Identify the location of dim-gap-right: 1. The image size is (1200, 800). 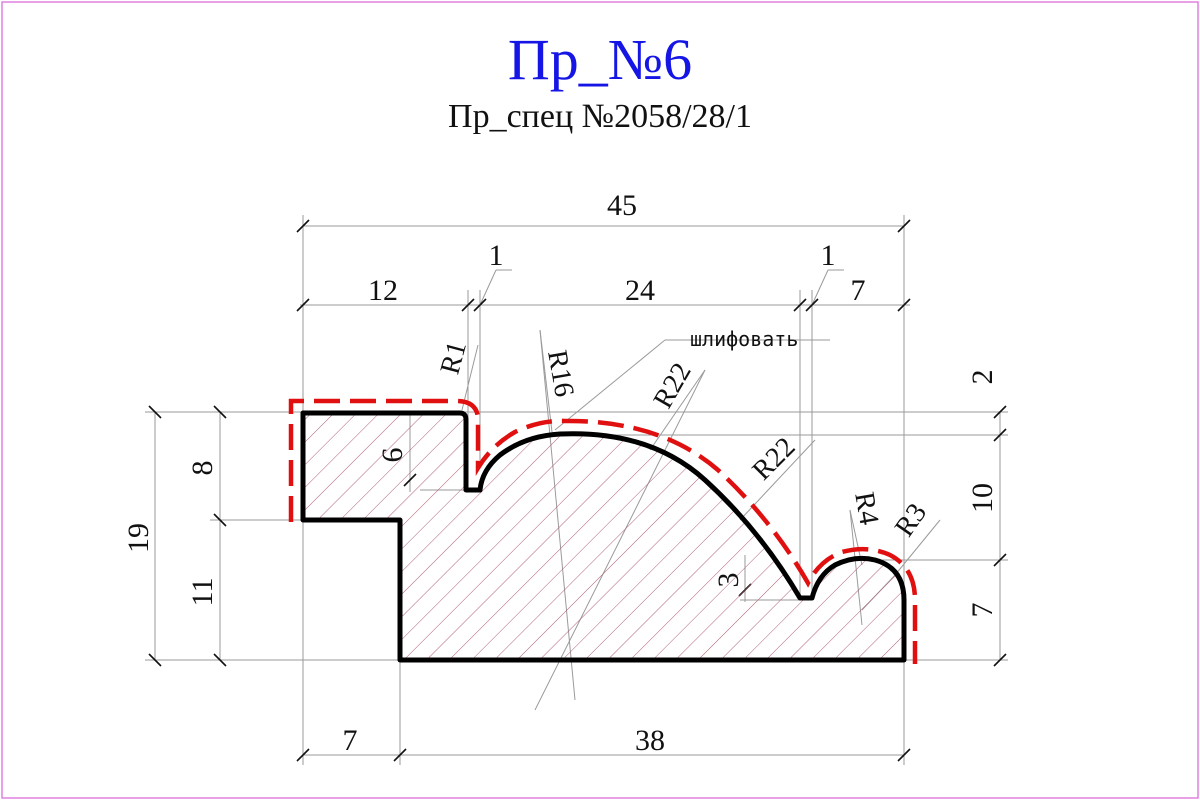
(828, 255).